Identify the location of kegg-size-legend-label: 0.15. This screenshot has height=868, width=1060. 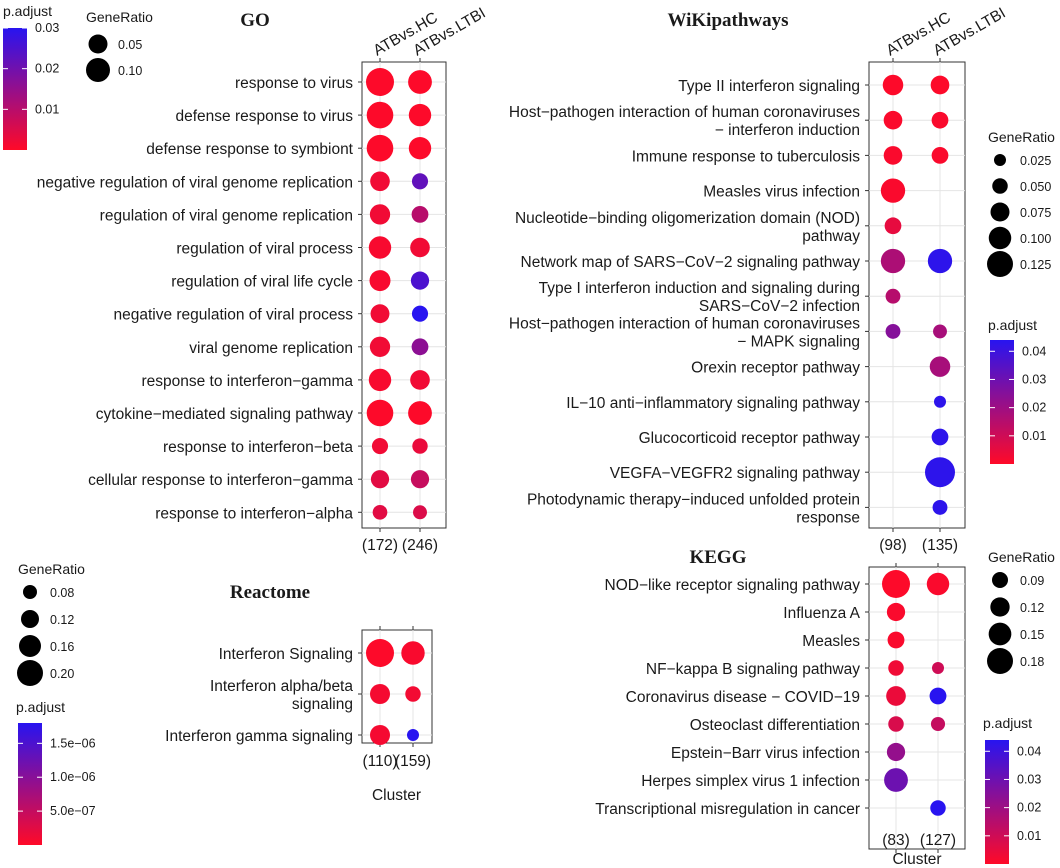
(1032, 635).